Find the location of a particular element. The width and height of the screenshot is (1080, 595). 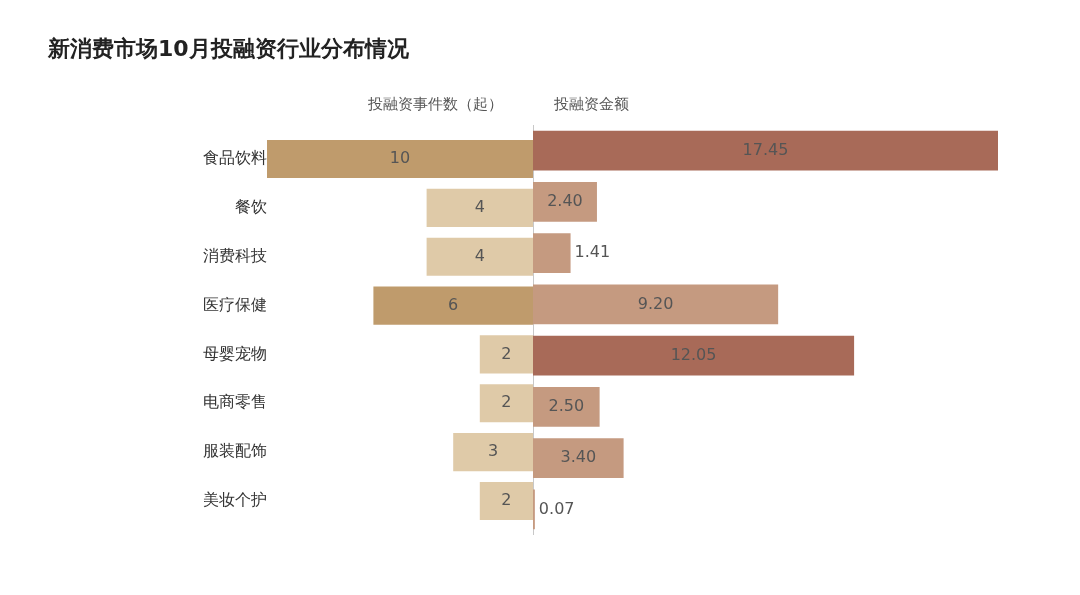

data-label: 17.45 is located at coordinates (765, 149).